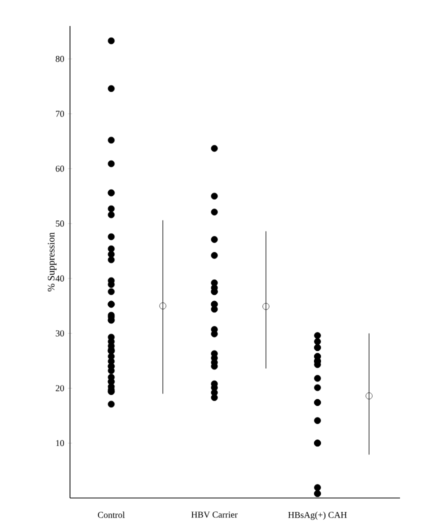 This screenshot has width=442, height=526. Describe the element at coordinates (60, 59) in the screenshot. I see `y-tick-label: 80` at that location.